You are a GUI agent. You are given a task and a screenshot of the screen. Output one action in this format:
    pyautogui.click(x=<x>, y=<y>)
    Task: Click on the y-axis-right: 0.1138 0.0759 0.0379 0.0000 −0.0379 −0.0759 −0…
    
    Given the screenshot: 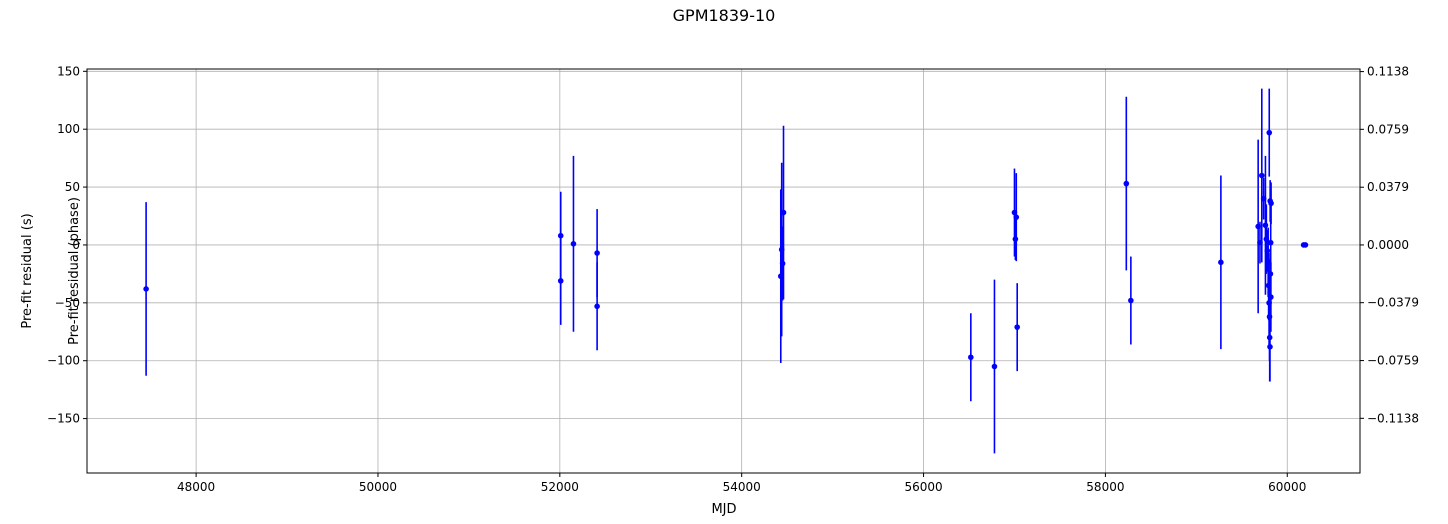 What is the action you would take?
    pyautogui.click(x=1389, y=245)
    